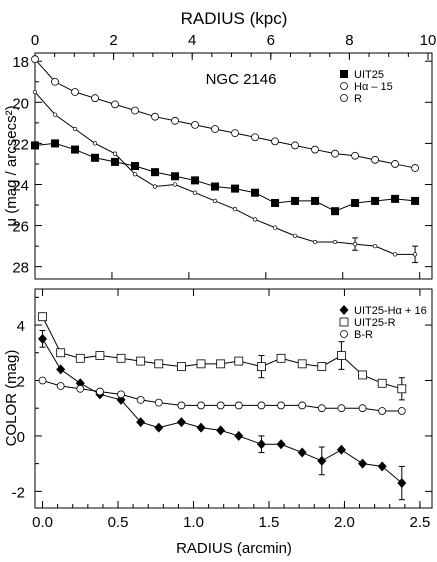  Describe the element at coordinates (344, 522) in the screenshot. I see `x-tick-label: 2.0` at that location.